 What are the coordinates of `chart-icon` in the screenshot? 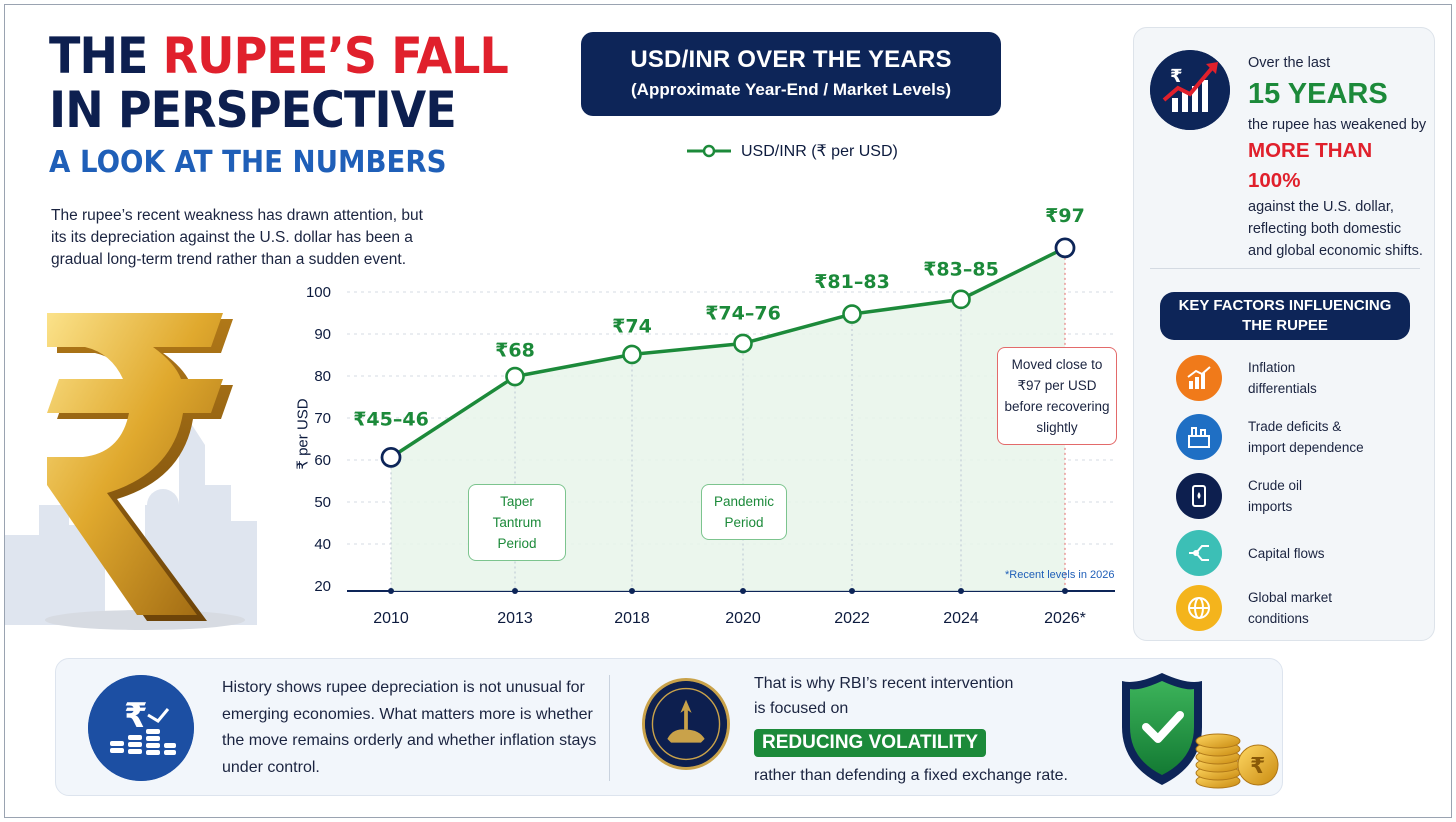 It's located at (1199, 378).